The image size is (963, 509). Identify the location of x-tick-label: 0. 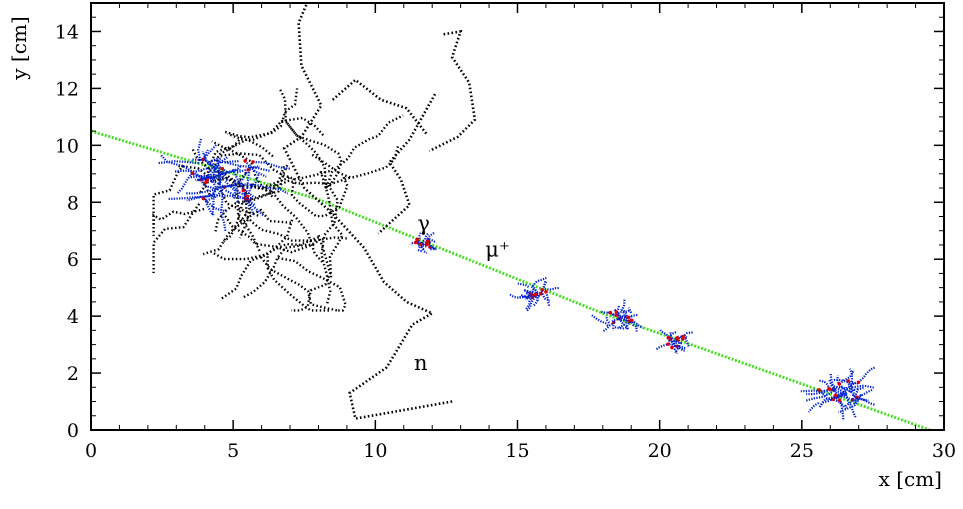
(91, 451).